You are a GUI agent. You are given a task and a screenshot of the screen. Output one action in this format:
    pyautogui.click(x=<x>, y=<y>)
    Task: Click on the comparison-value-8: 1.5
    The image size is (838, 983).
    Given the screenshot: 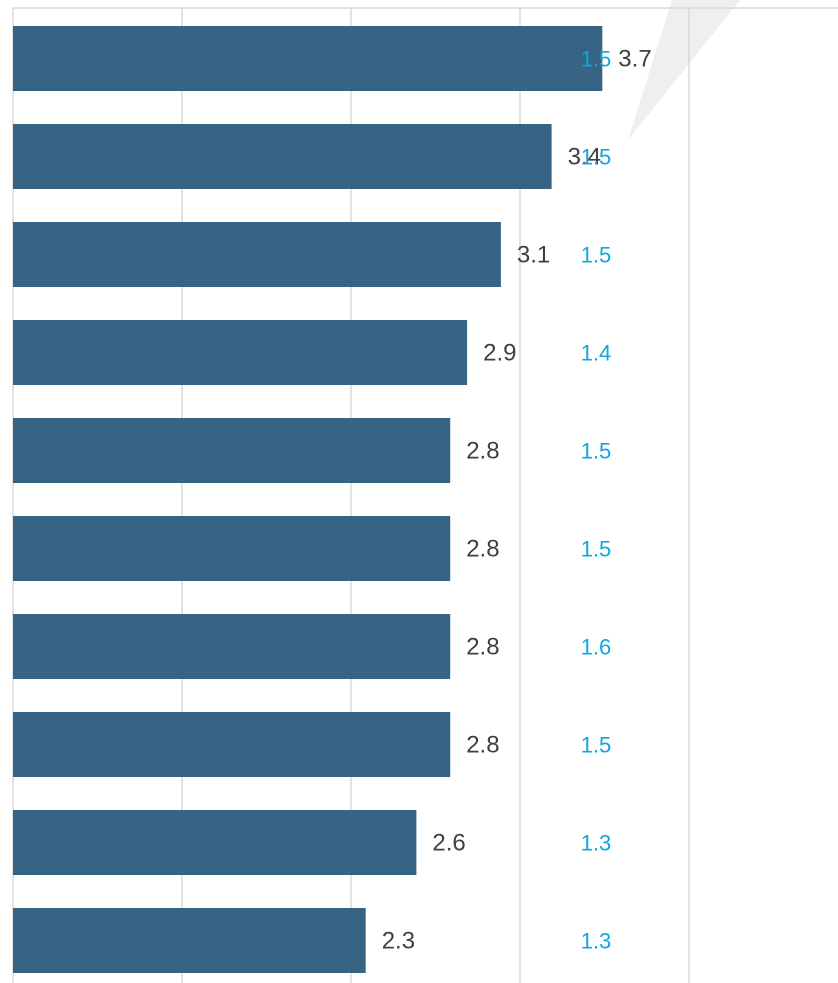 What is the action you would take?
    pyautogui.click(x=596, y=745)
    